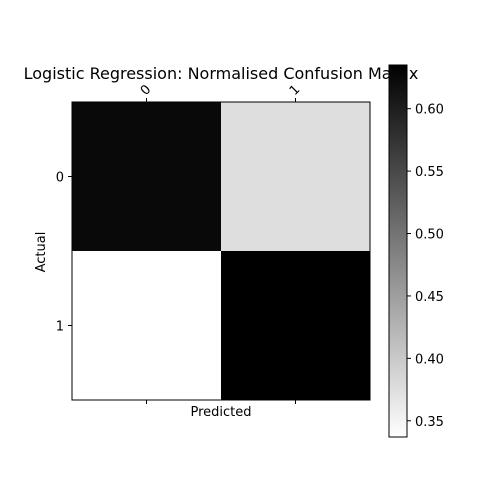 The height and width of the screenshot is (484, 480). I want to click on y-axis-label: Actual, so click(41, 252).